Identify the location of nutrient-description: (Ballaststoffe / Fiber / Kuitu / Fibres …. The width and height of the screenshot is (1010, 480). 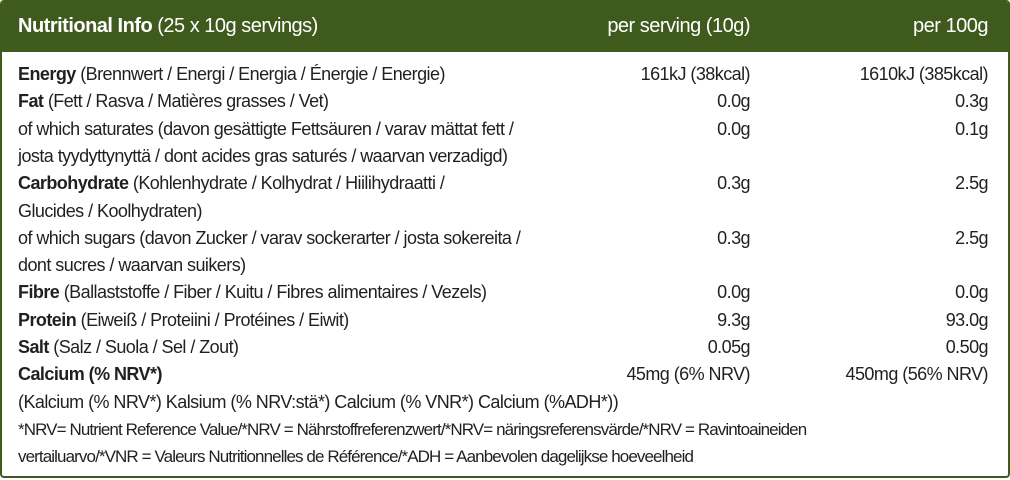
(275, 292).